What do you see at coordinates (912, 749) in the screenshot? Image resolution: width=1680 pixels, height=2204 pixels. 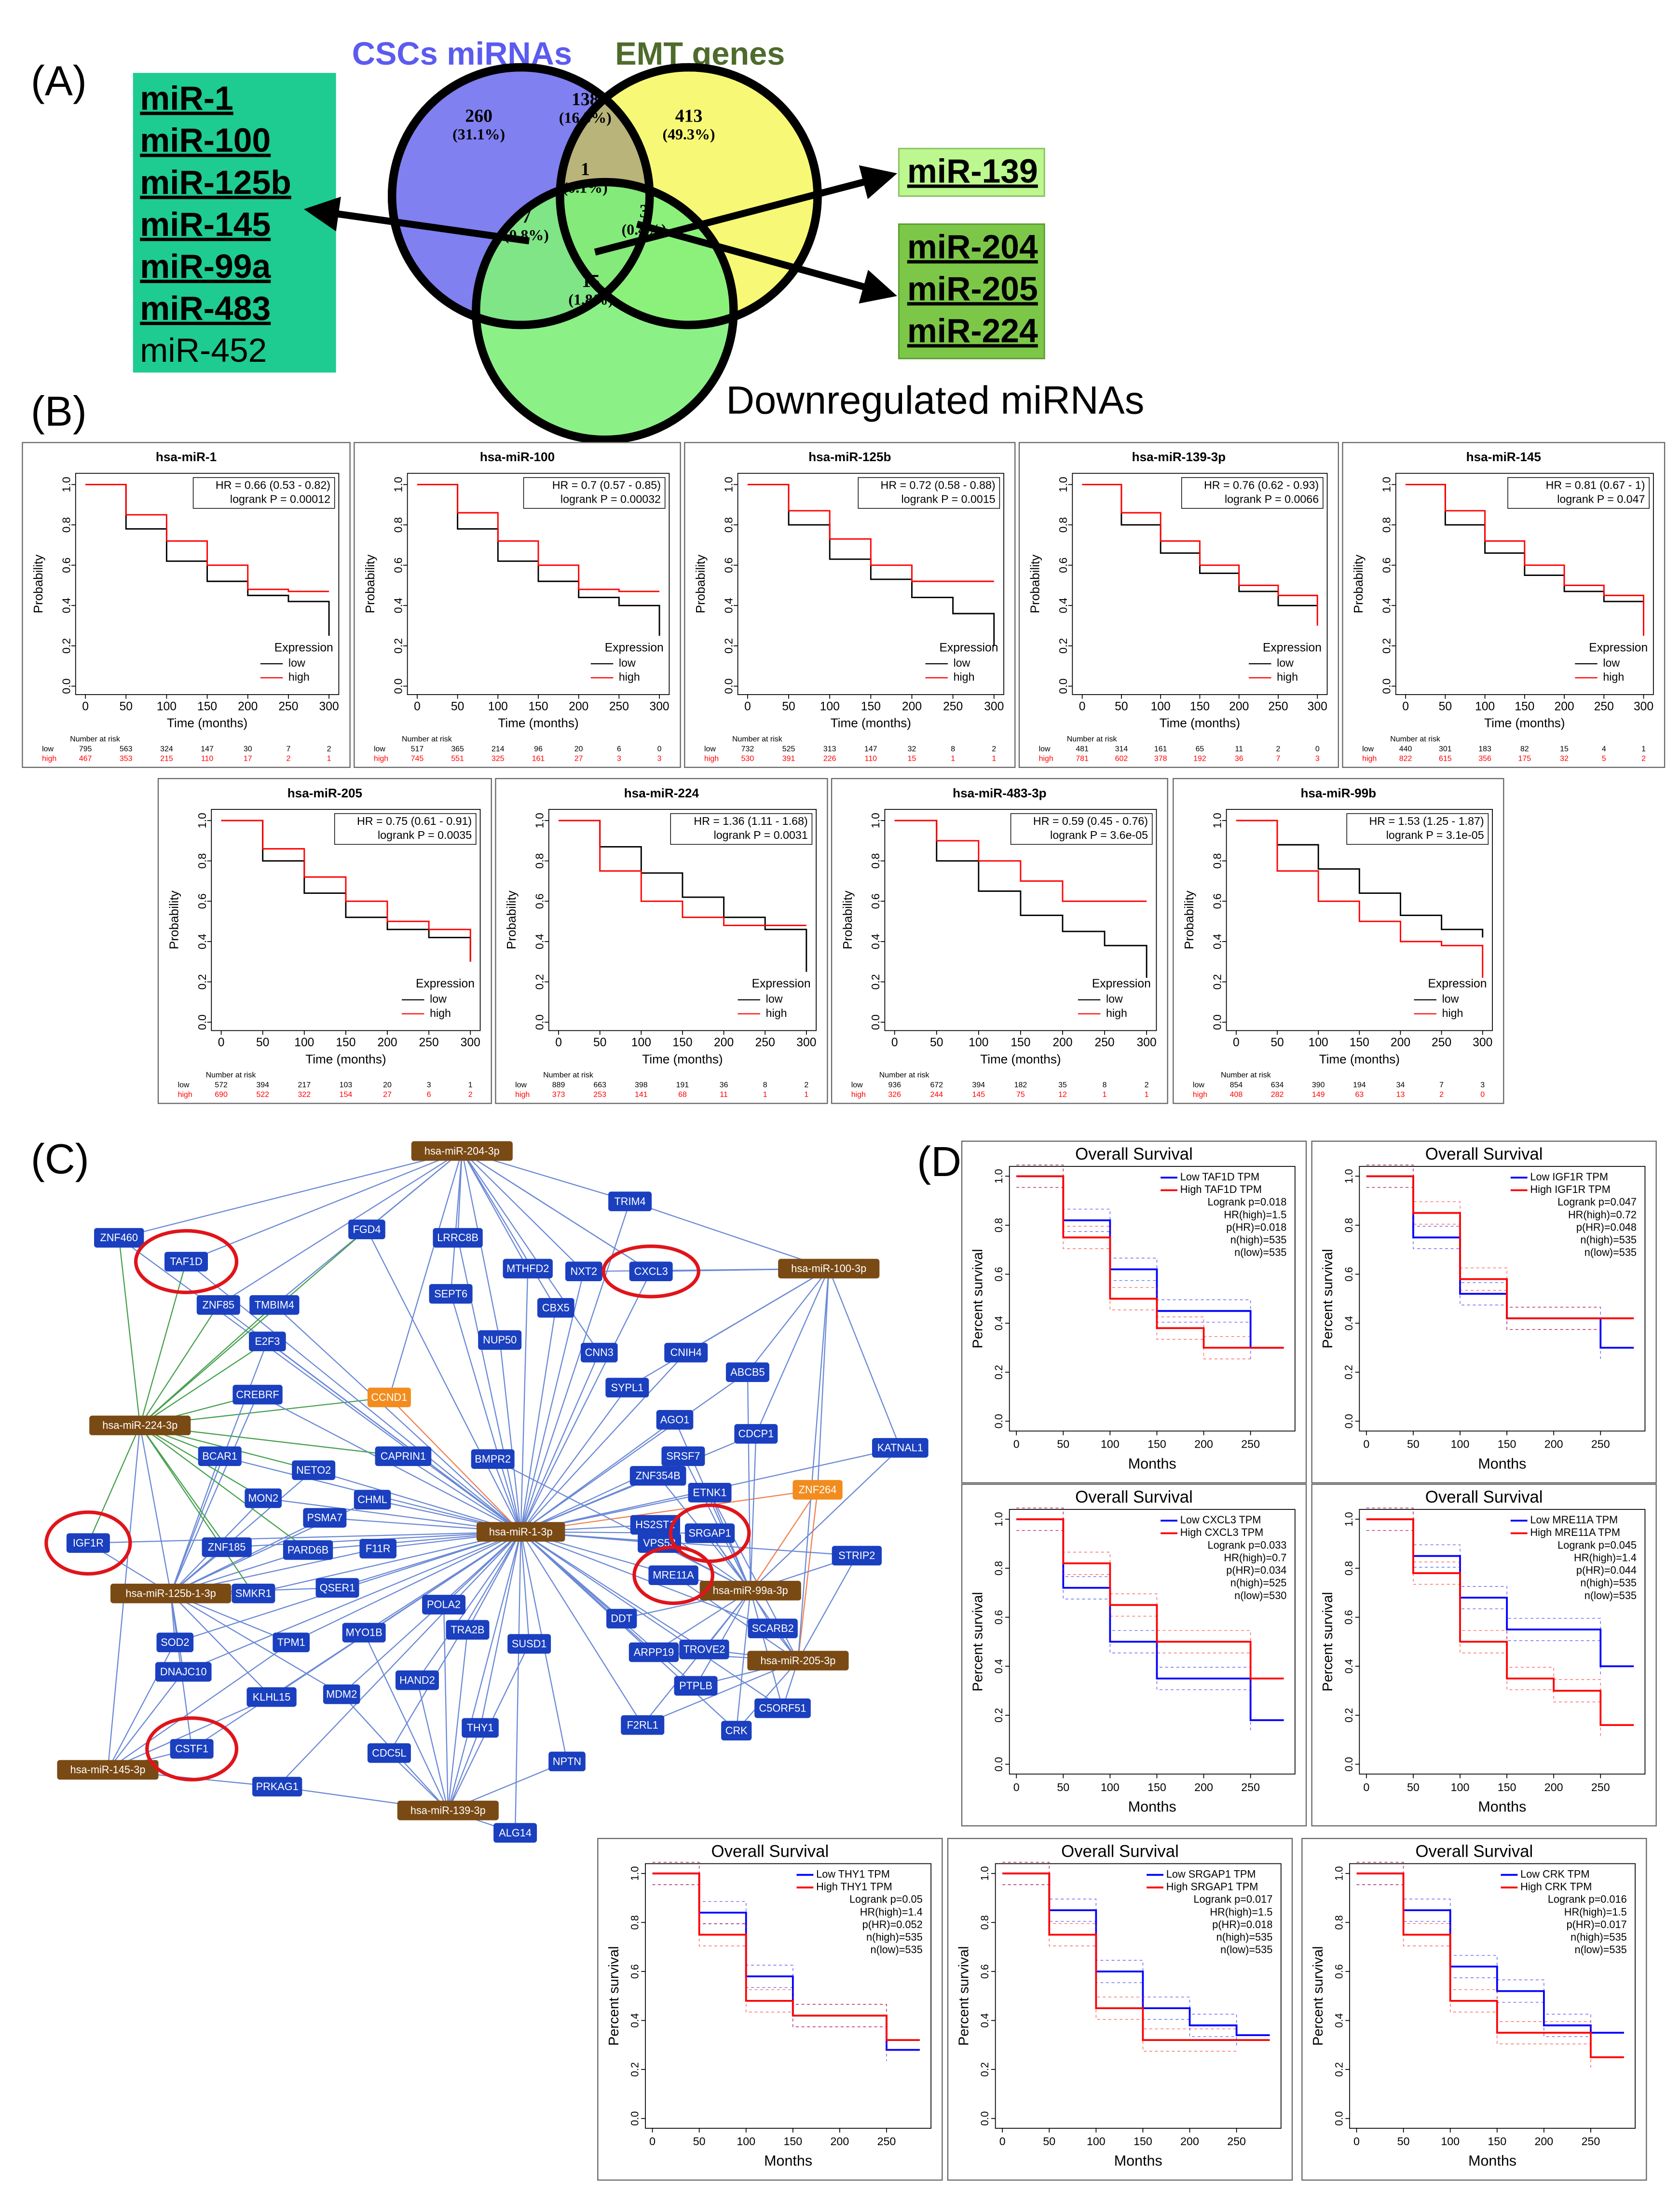 I see `risk-number: 32` at bounding box center [912, 749].